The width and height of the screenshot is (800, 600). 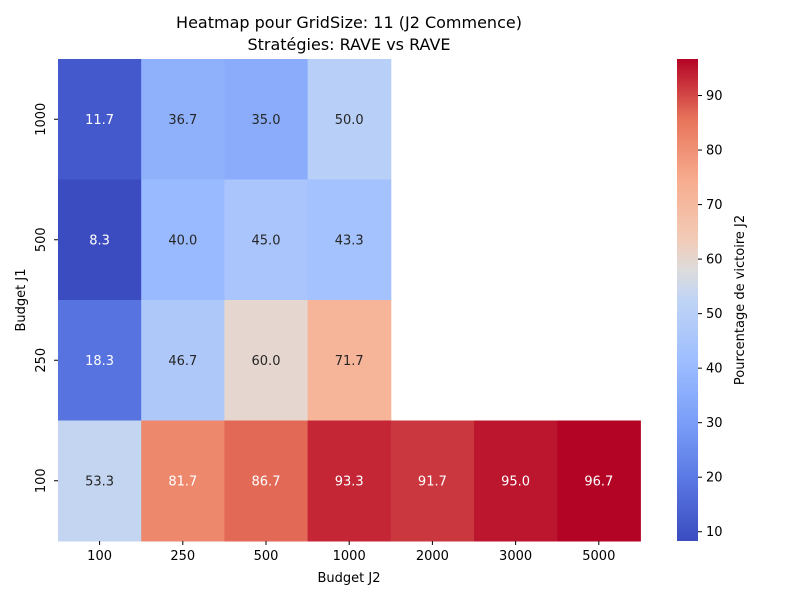 I want to click on cell-value-label: 43.3, so click(x=349, y=240).